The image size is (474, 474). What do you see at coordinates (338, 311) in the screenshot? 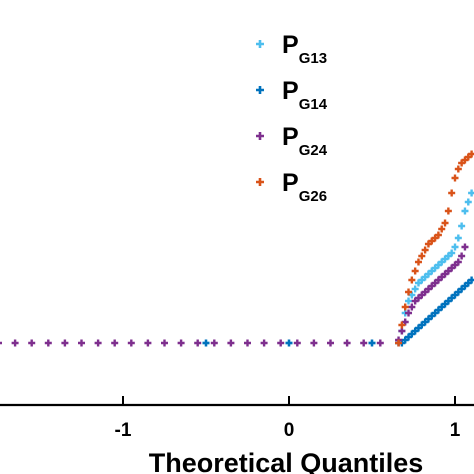
I see `series-g14` at bounding box center [338, 311].